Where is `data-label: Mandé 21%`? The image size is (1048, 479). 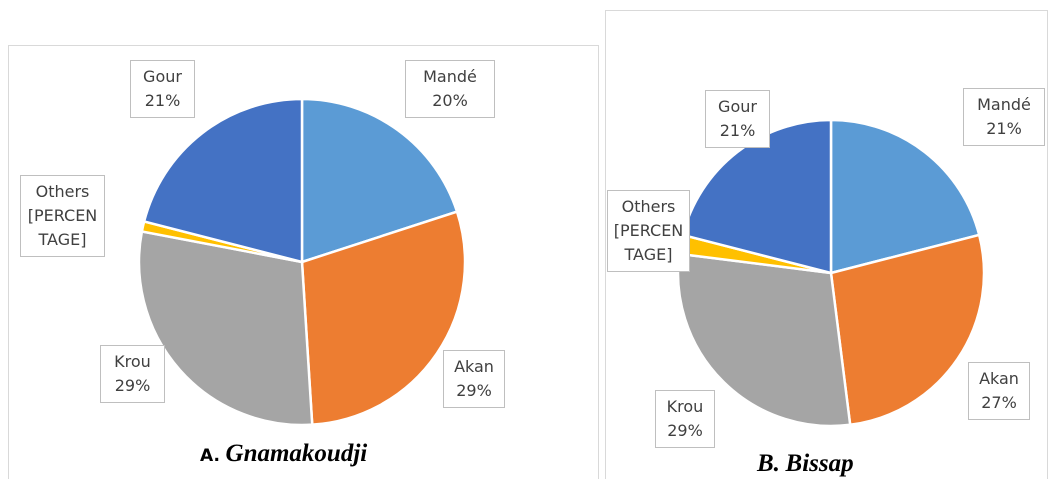
data-label: Mandé 21% is located at coordinates (1004, 117).